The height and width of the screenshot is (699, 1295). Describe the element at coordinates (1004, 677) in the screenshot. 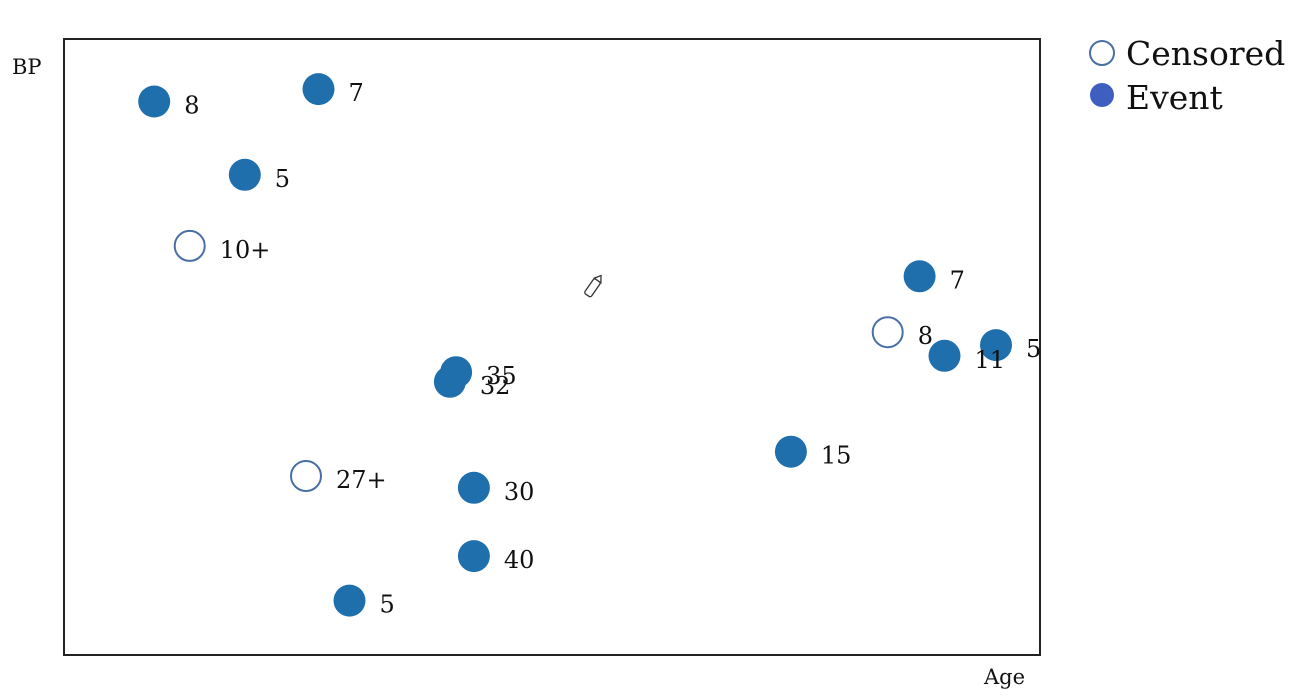

I see `x-axis-label: Age` at that location.